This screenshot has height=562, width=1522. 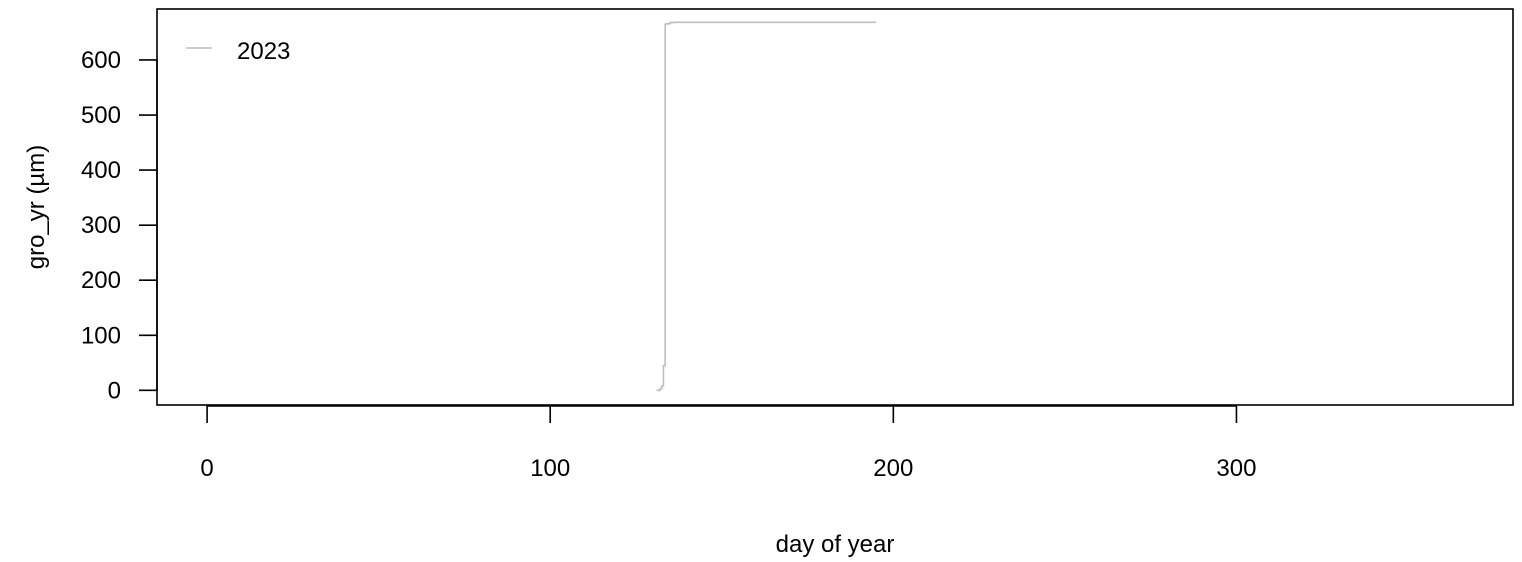 I want to click on x-tick-label: 300, so click(x=1236, y=468).